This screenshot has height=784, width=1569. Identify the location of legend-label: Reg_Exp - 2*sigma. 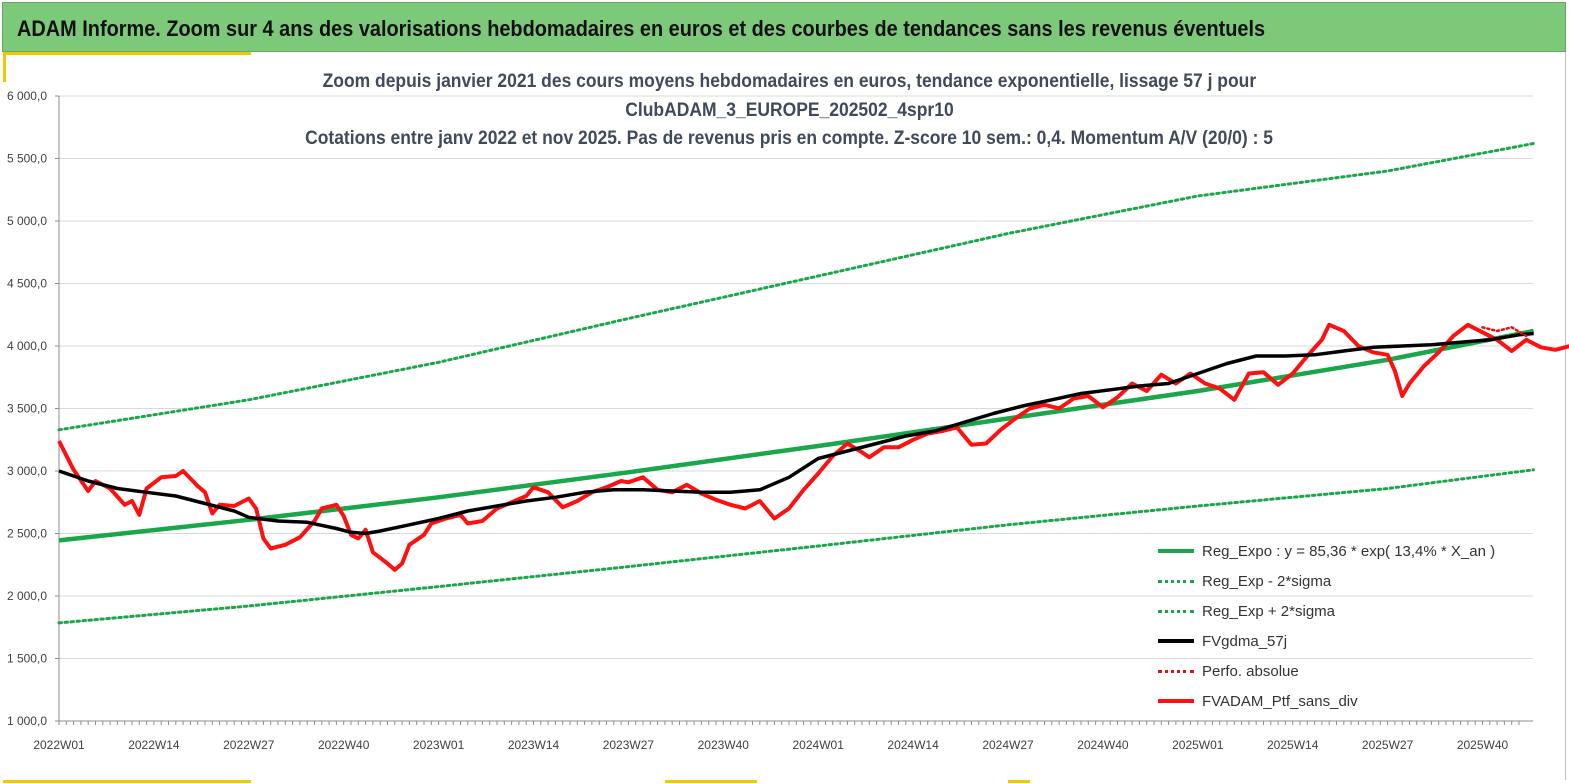
(1267, 581).